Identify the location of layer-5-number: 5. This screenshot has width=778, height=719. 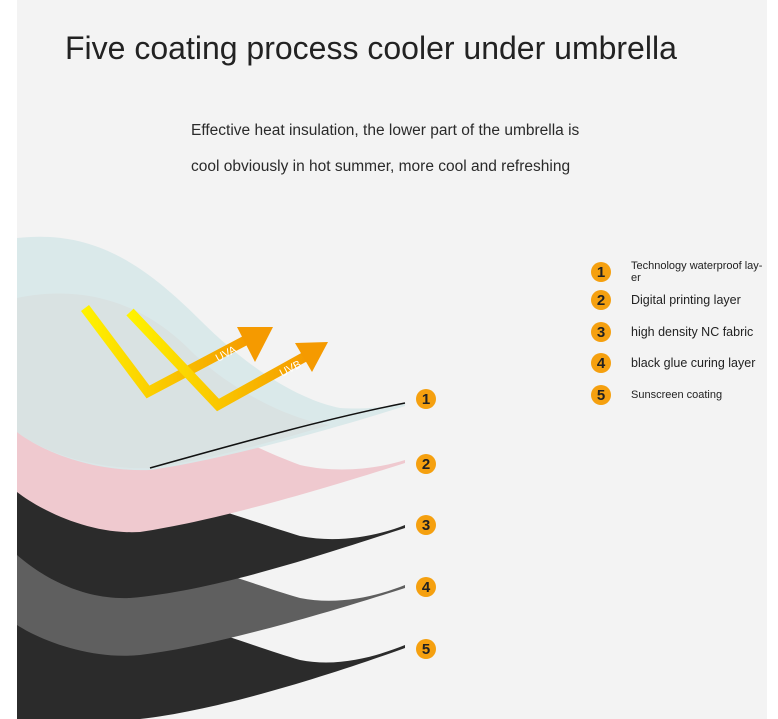
(426, 649).